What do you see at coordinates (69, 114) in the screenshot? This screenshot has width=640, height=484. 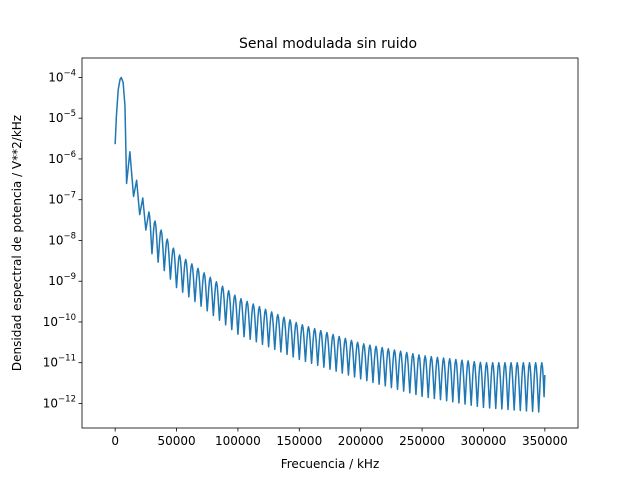 I see `y-tick-exponent: −5` at bounding box center [69, 114].